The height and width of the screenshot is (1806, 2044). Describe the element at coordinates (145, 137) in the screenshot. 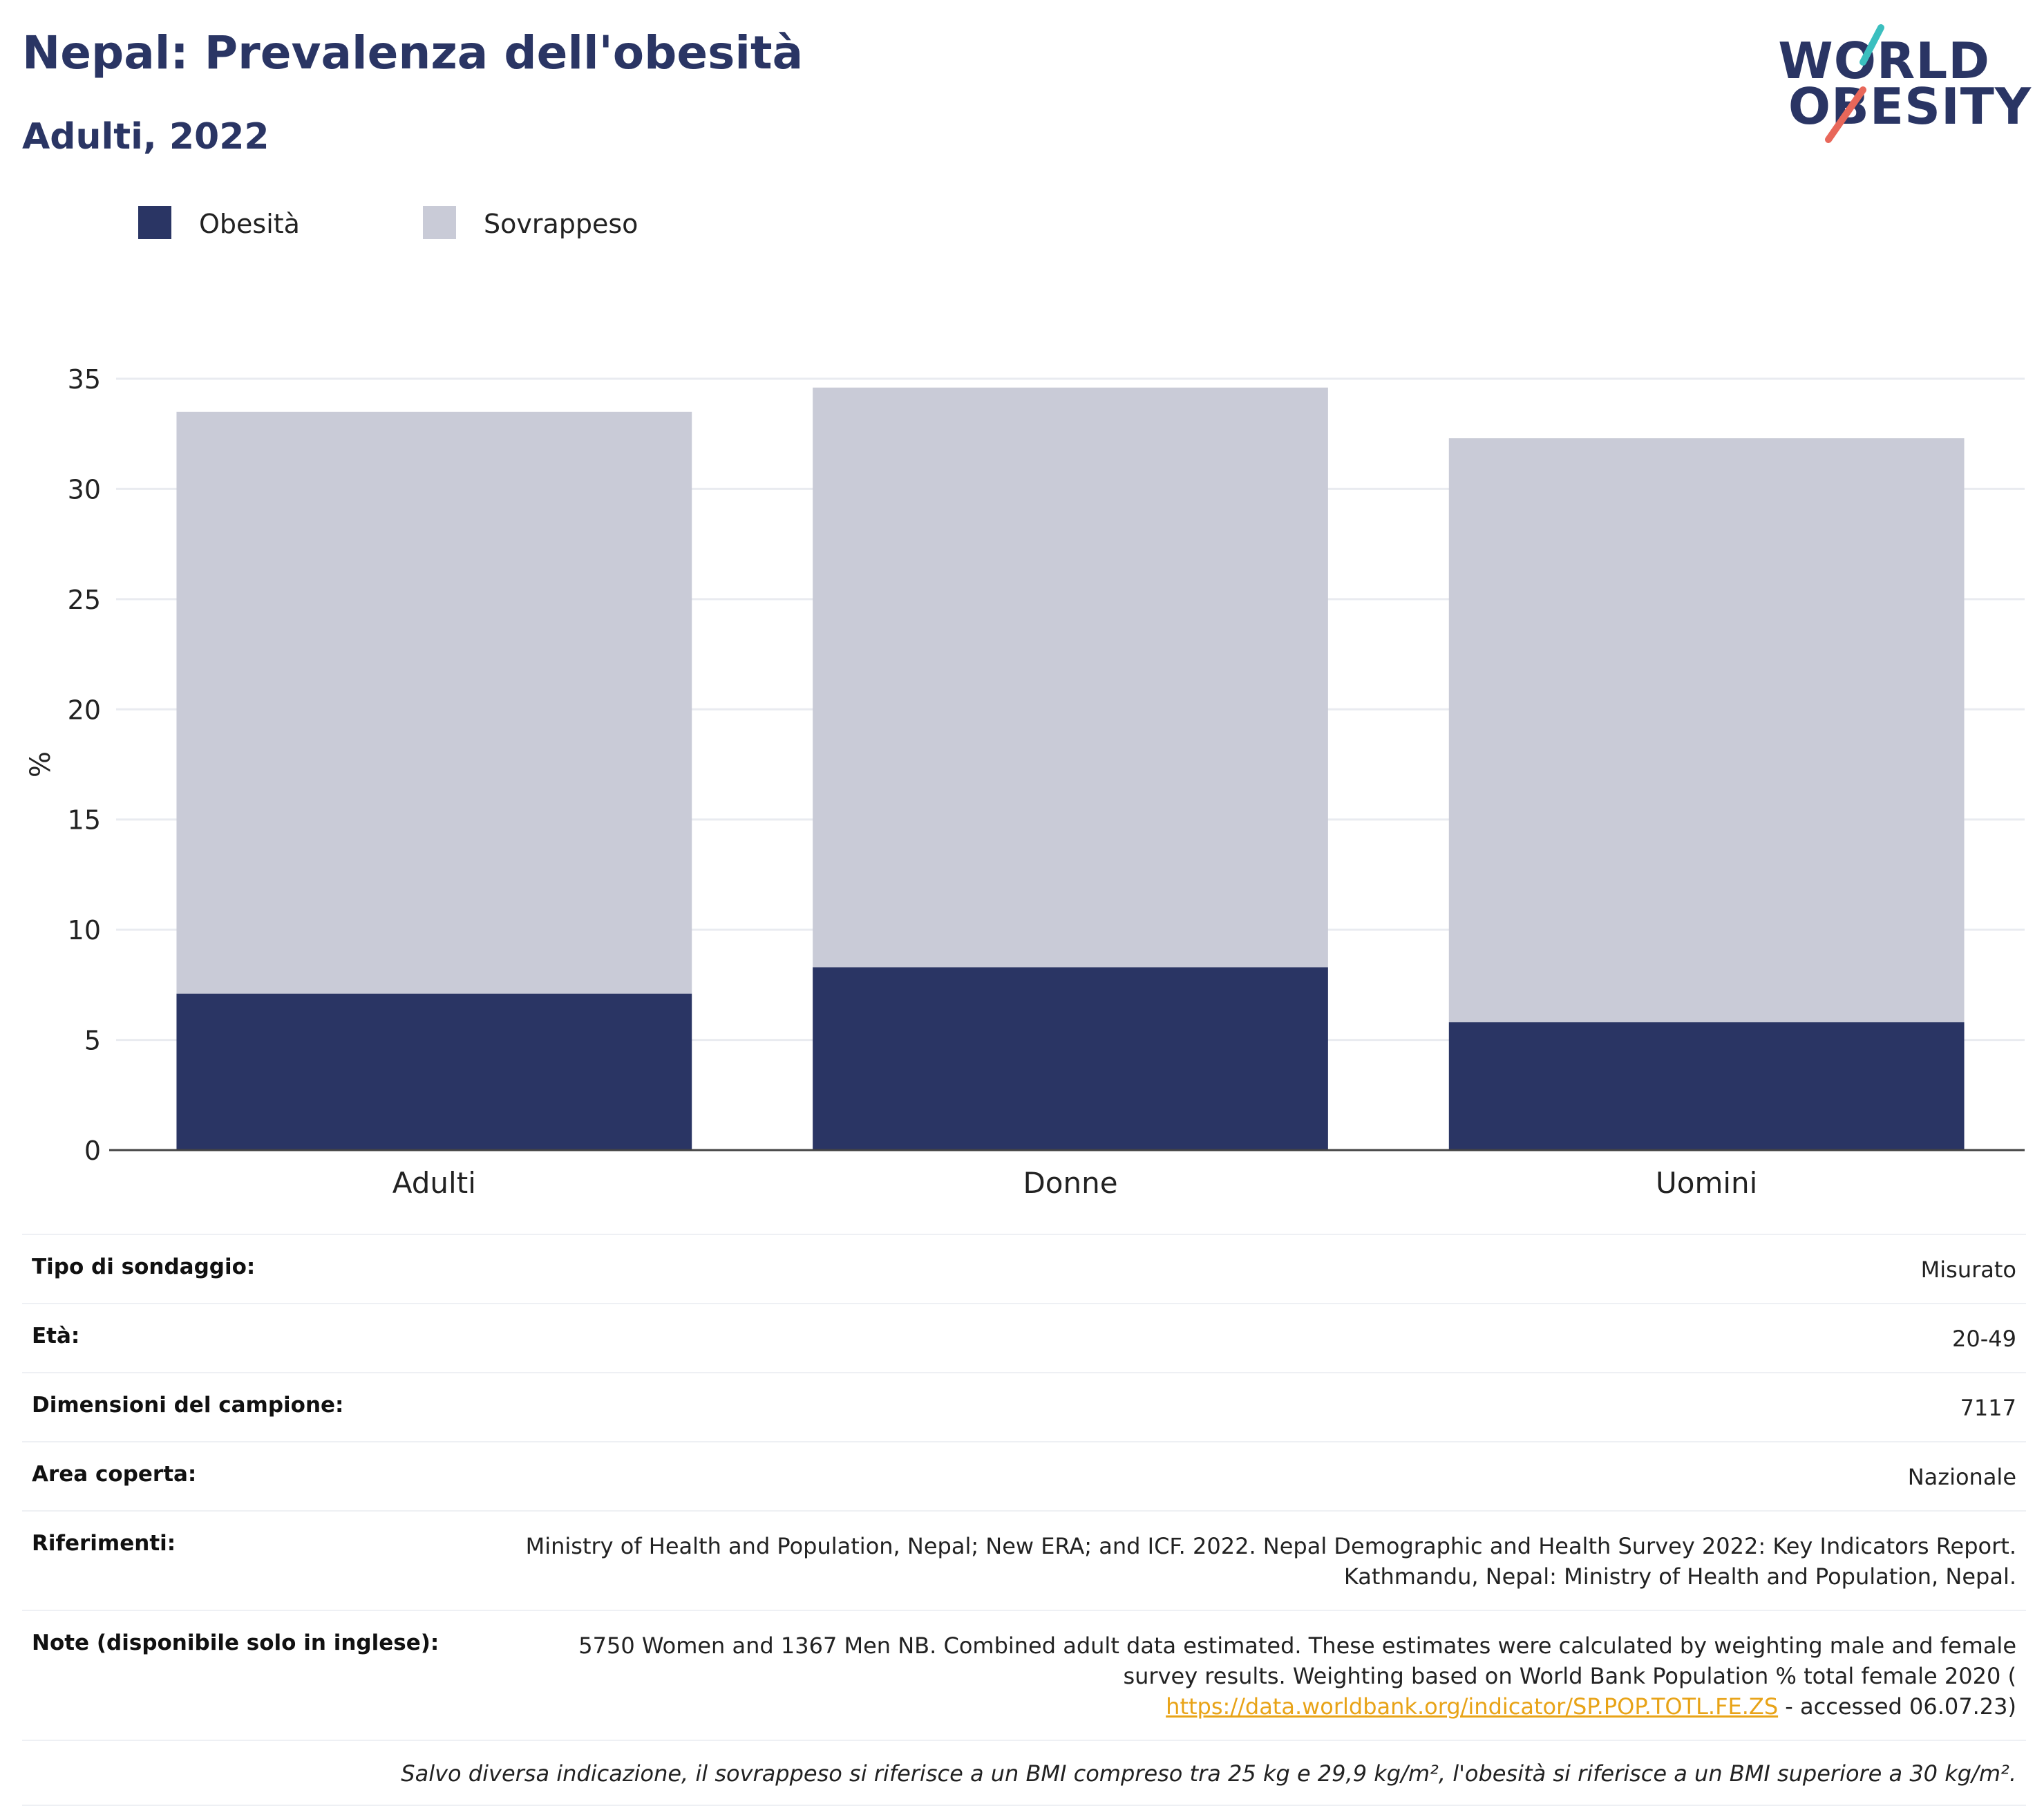

I see `page-subtitle: Adulti, 2022` at that location.